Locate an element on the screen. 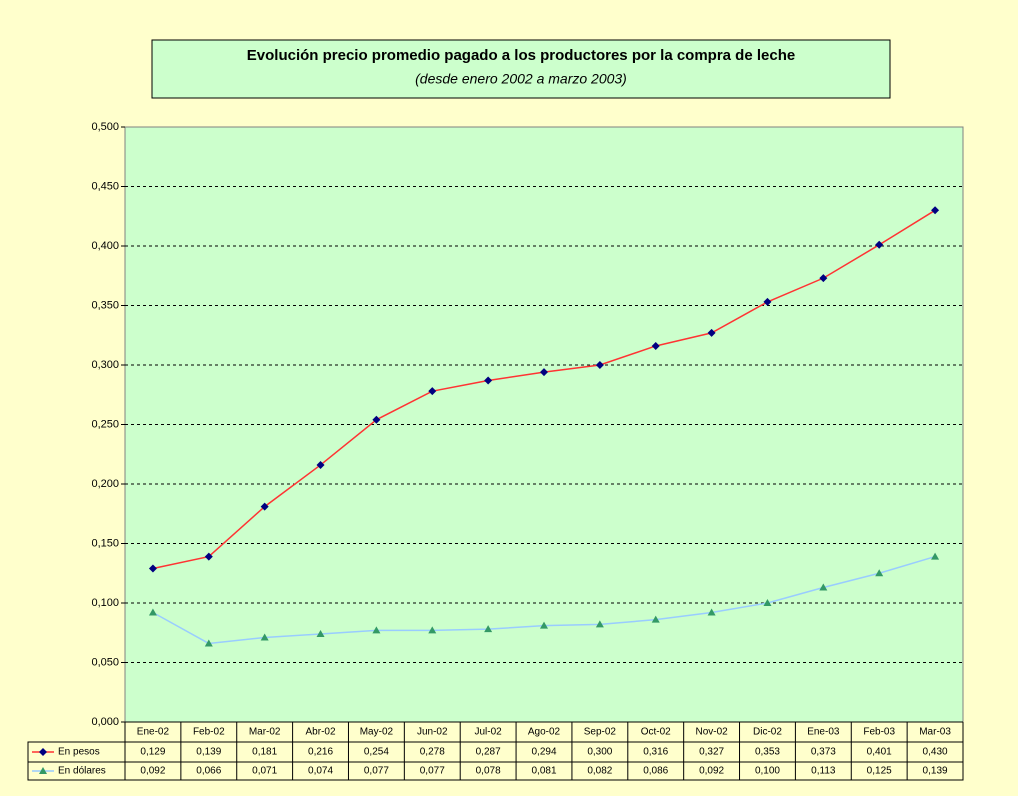 The image size is (1018, 796). y-tick-label: 0,100 is located at coordinates (105, 603).